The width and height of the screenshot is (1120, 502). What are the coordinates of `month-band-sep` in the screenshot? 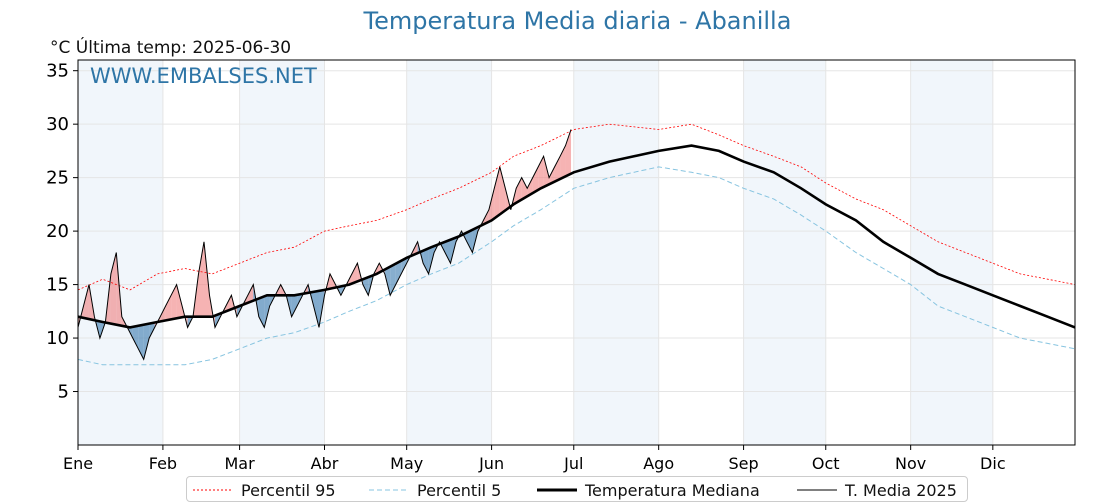 It's located at (784, 252).